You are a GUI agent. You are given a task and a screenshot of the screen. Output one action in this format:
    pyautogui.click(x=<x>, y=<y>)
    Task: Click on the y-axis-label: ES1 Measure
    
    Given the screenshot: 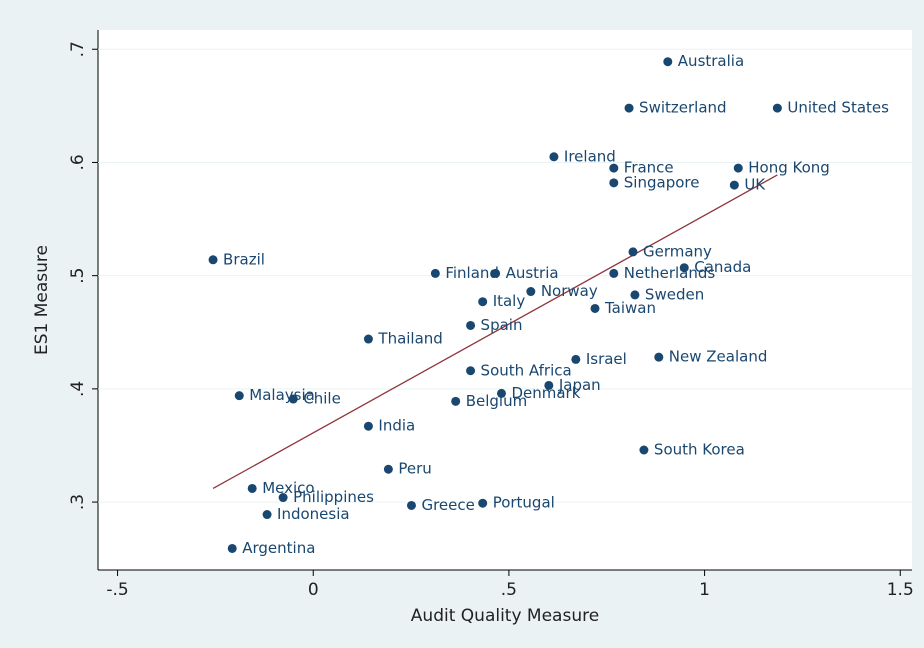 What is the action you would take?
    pyautogui.click(x=42, y=300)
    